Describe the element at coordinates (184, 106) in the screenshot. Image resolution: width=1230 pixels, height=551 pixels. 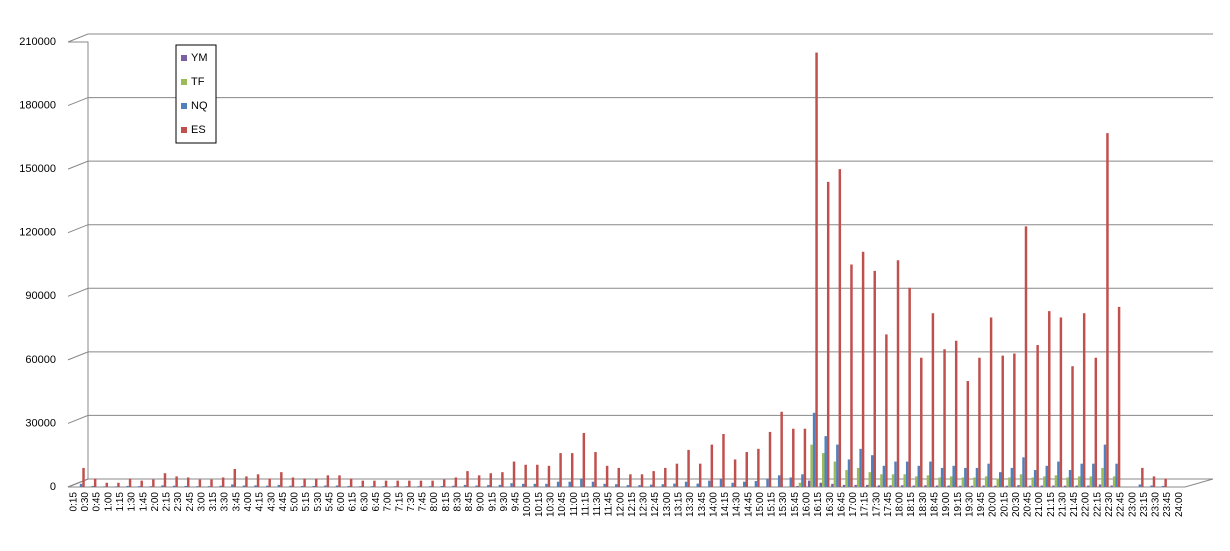
I see `legend-swatch` at that location.